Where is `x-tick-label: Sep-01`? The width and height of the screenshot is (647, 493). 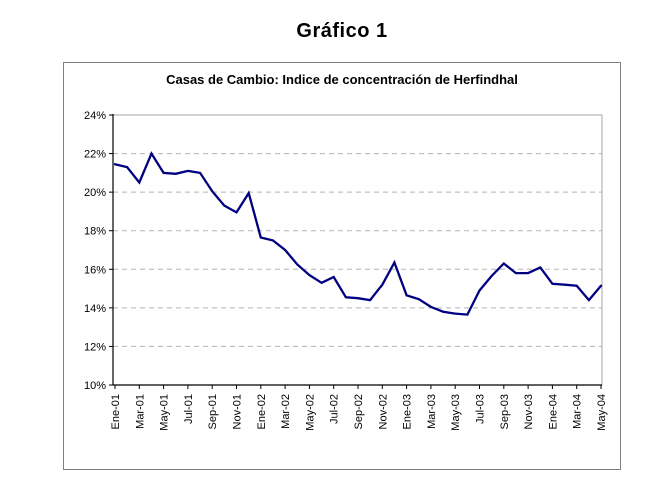 x-tick-label: Sep-01 is located at coordinates (213, 411).